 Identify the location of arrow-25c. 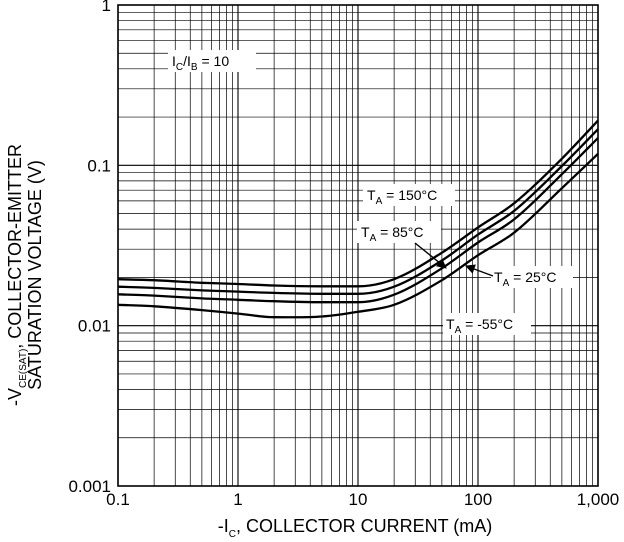
(479, 270).